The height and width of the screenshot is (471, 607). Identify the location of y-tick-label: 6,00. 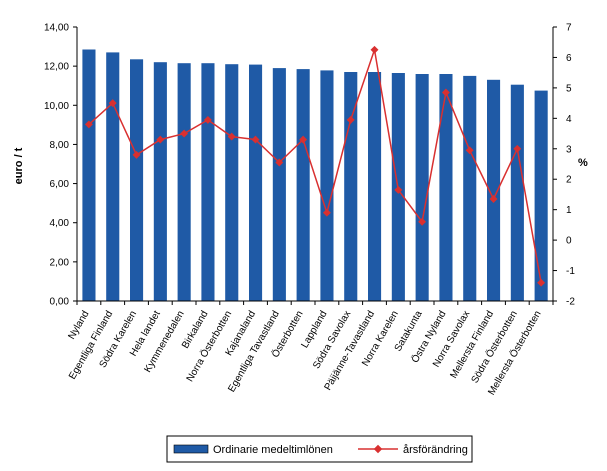
(60, 184).